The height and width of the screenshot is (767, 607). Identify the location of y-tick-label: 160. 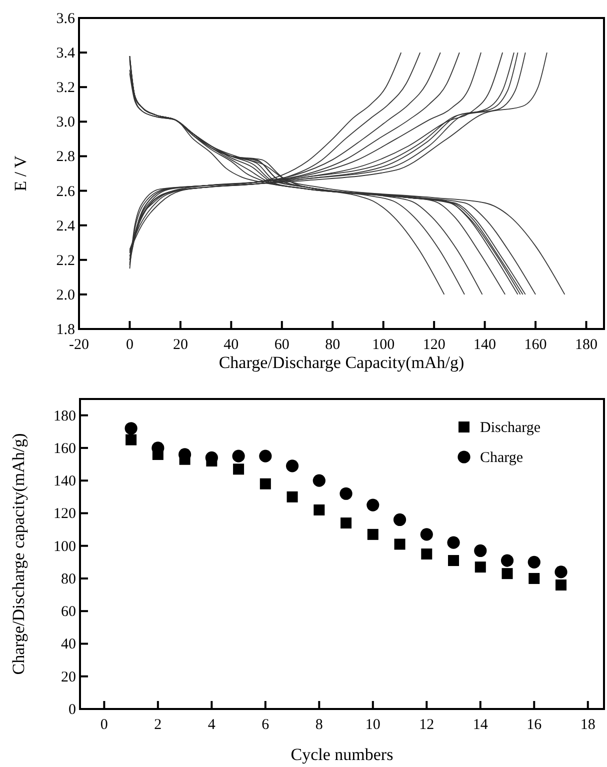
(65, 448).